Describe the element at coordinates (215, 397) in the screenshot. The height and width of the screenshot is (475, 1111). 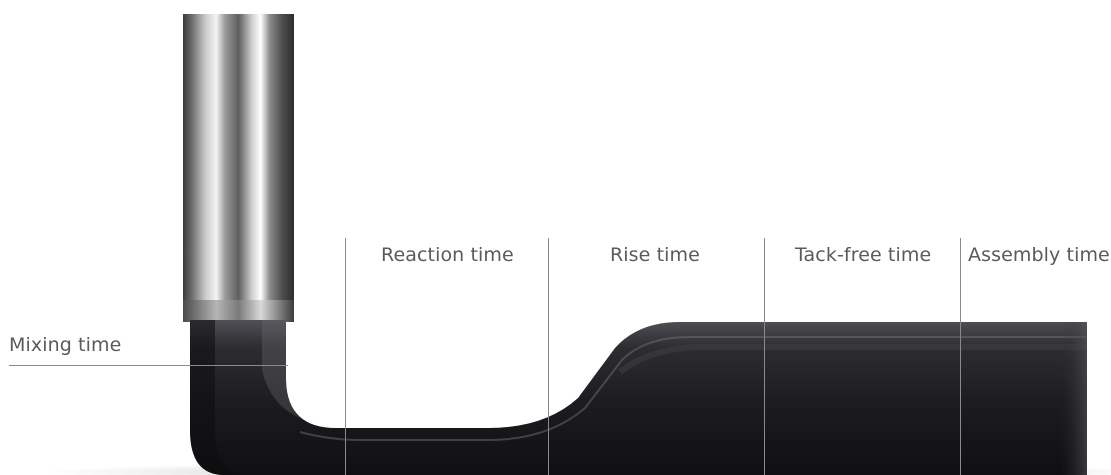
I see `foam-elbow-shade` at that location.